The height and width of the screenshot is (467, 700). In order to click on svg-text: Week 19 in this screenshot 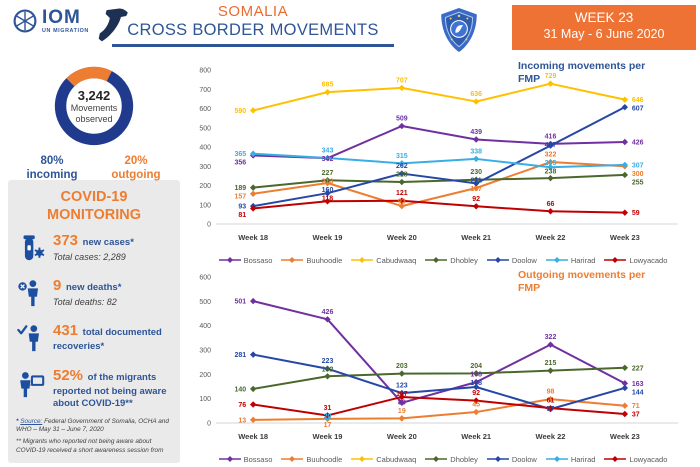, I will do `click(328, 237)`.